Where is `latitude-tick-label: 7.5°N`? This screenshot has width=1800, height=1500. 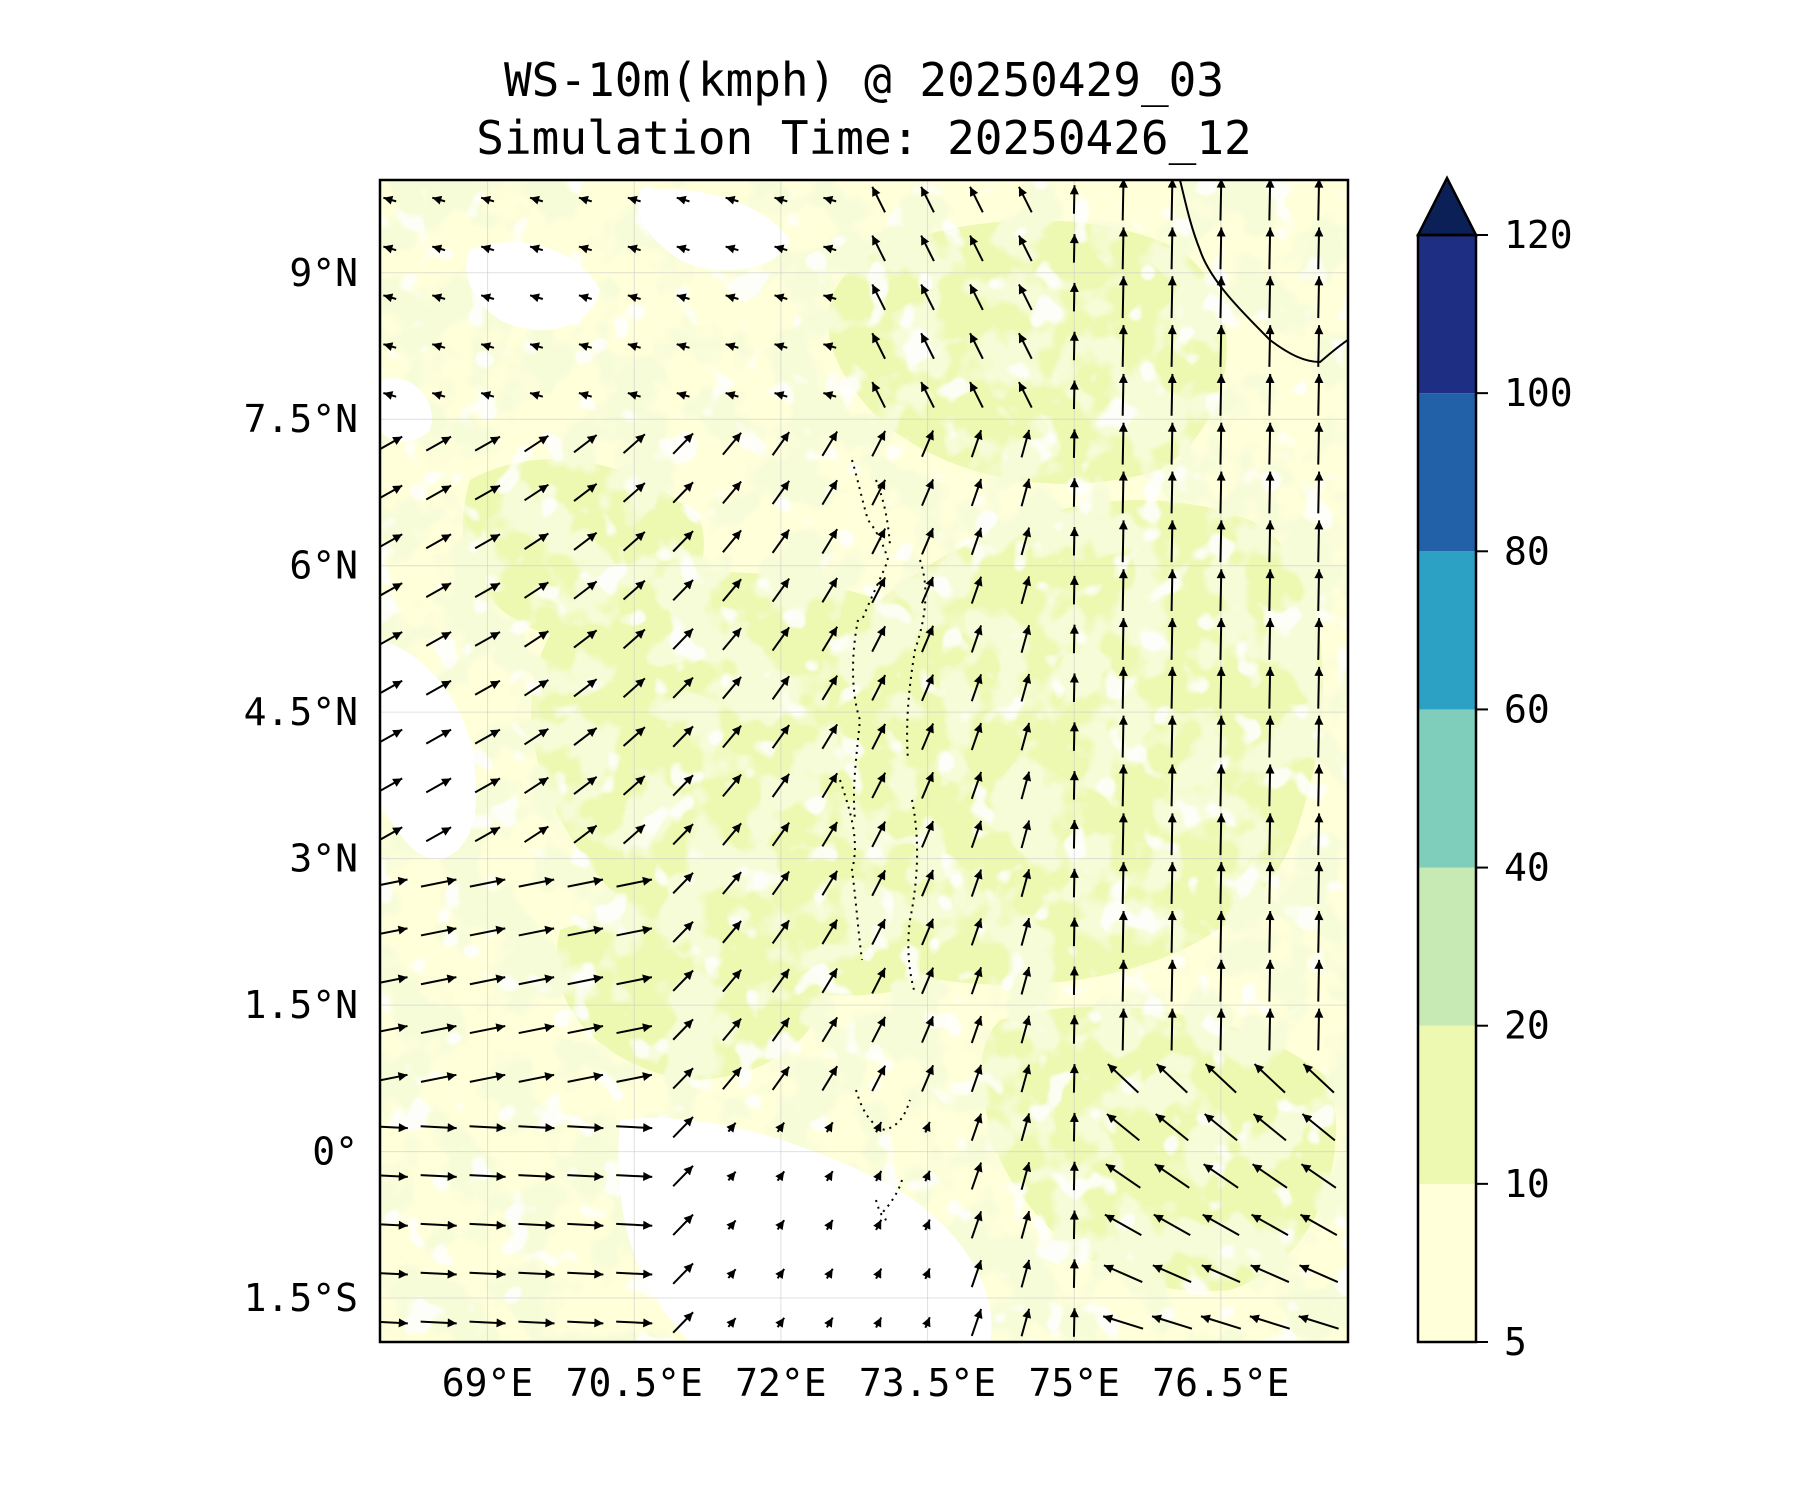
latitude-tick-label: 7.5°N is located at coordinates (301, 419).